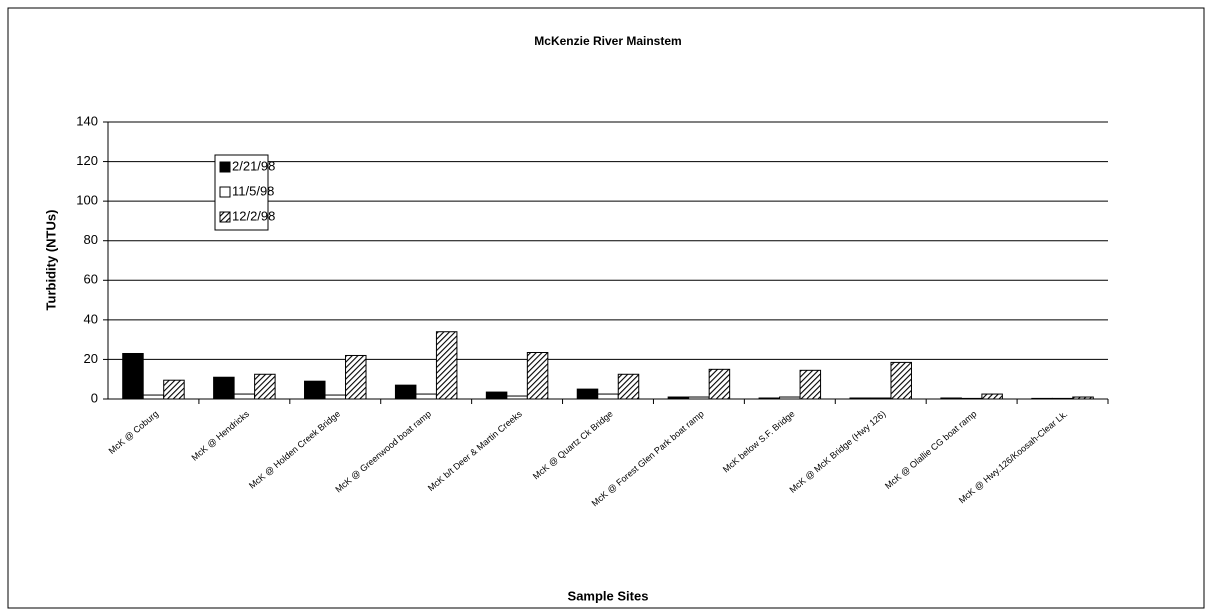 This screenshot has height=614, width=1212. Describe the element at coordinates (91, 279) in the screenshot. I see `y-tick-label: 60` at that location.